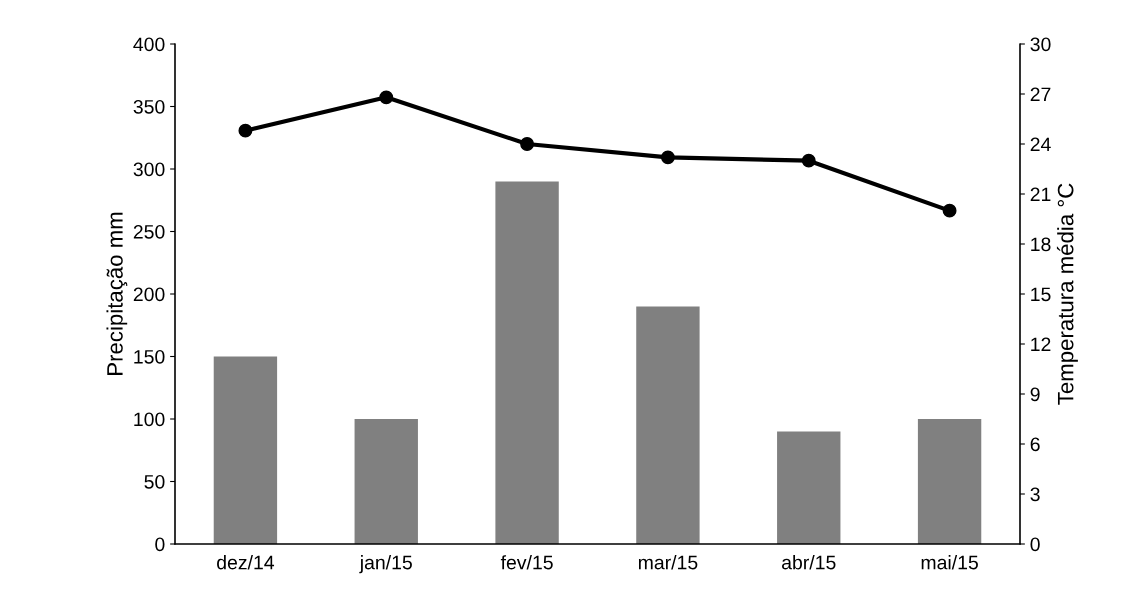 This screenshot has height=596, width=1146. Describe the element at coordinates (1041, 294) in the screenshot. I see `y2-tick-label: 15` at that location.